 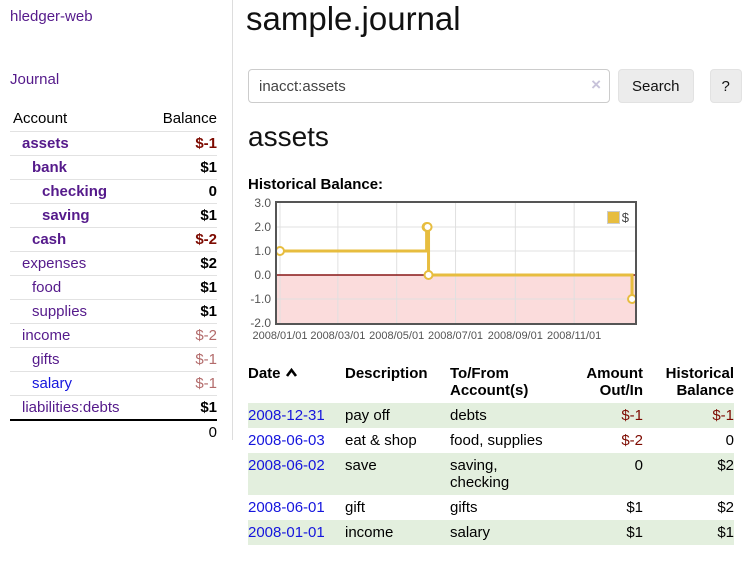 What do you see at coordinates (79, 335) in the screenshot?
I see `account-name-cell: income` at bounding box center [79, 335].